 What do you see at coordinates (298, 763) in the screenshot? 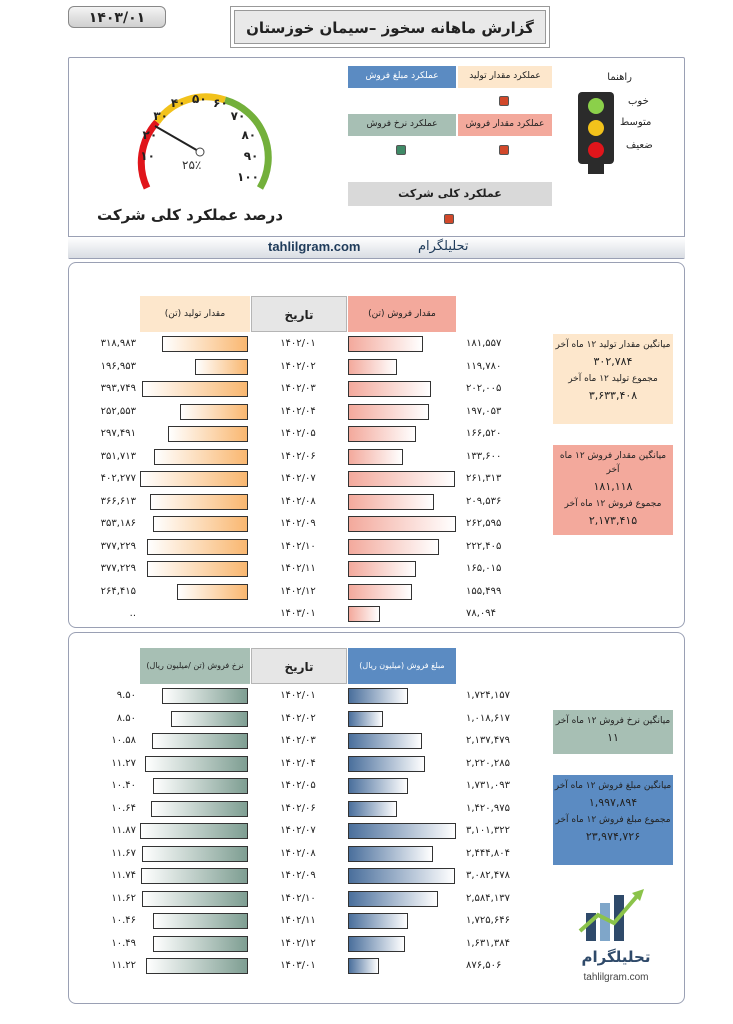
I see `date-cell: ۱۴۰۲/۰۴` at bounding box center [298, 763].